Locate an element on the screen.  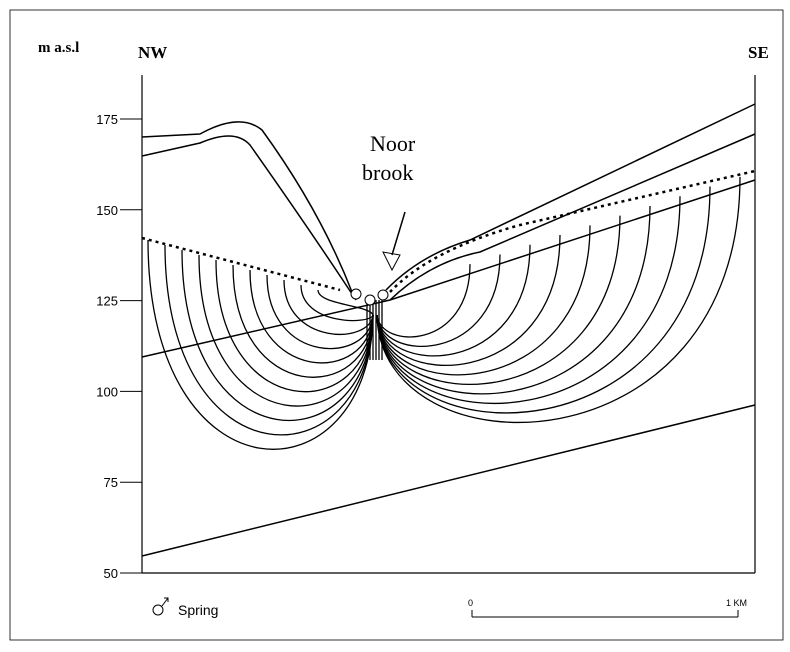
tick-label: 125 is located at coordinates (107, 301).